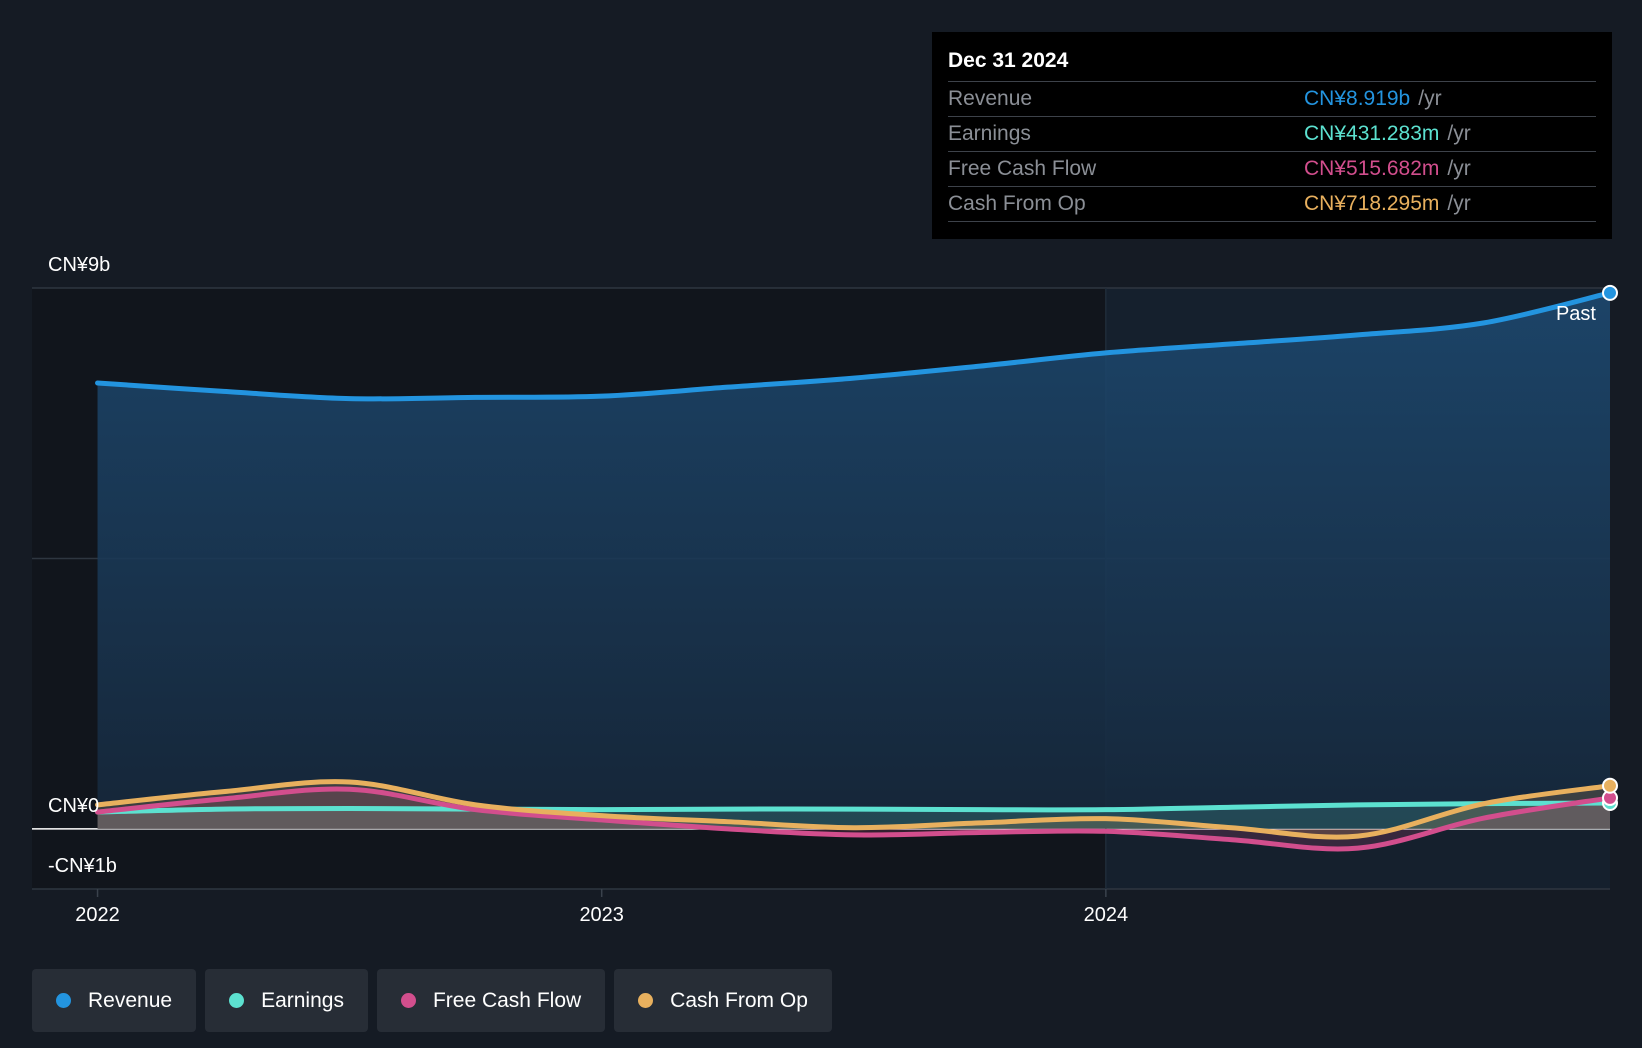 This screenshot has height=1048, width=1642. Describe the element at coordinates (1022, 168) in the screenshot. I see `tooltip-label: Free Cash Flow` at that location.